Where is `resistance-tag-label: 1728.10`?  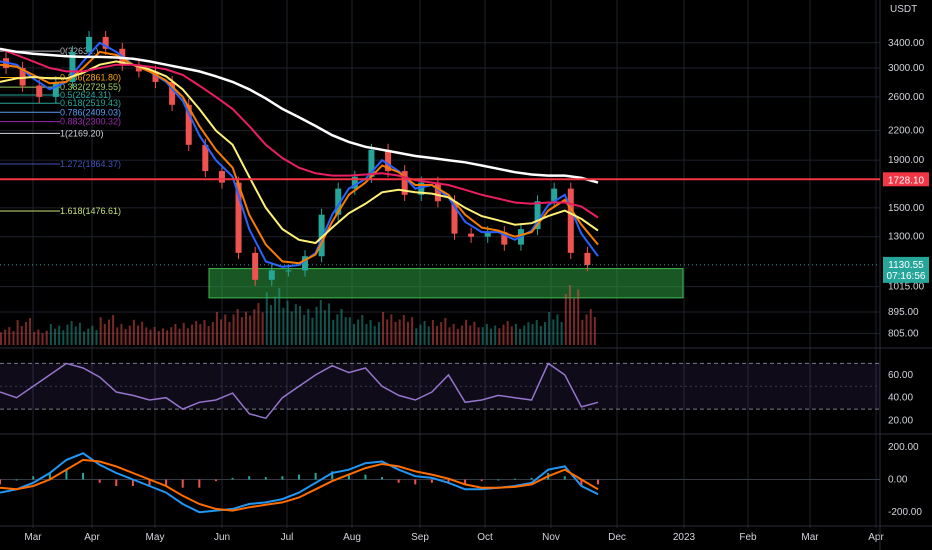
resistance-tag-label: 1728.10 is located at coordinates (906, 180).